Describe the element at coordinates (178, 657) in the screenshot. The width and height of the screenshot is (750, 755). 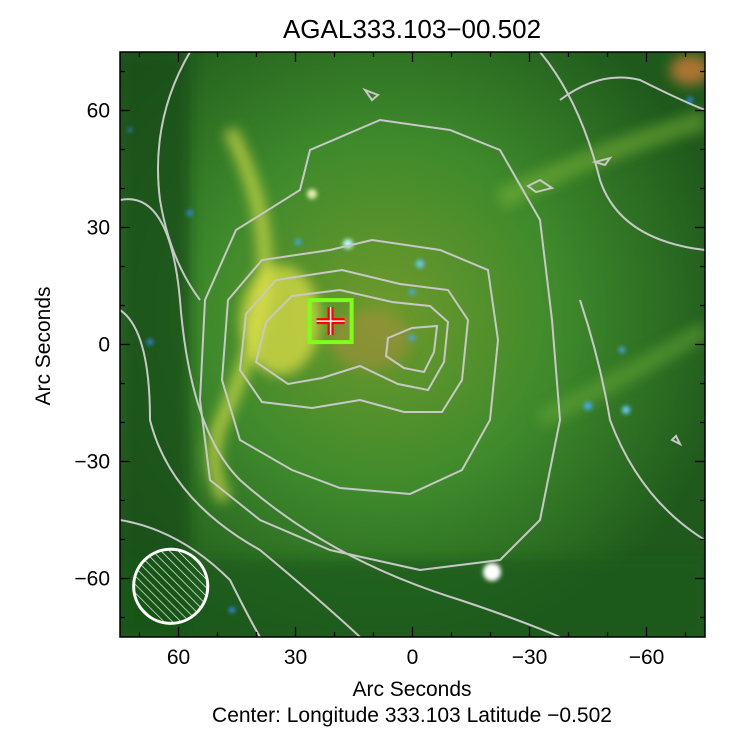
I see `x-tick-label: 60` at that location.